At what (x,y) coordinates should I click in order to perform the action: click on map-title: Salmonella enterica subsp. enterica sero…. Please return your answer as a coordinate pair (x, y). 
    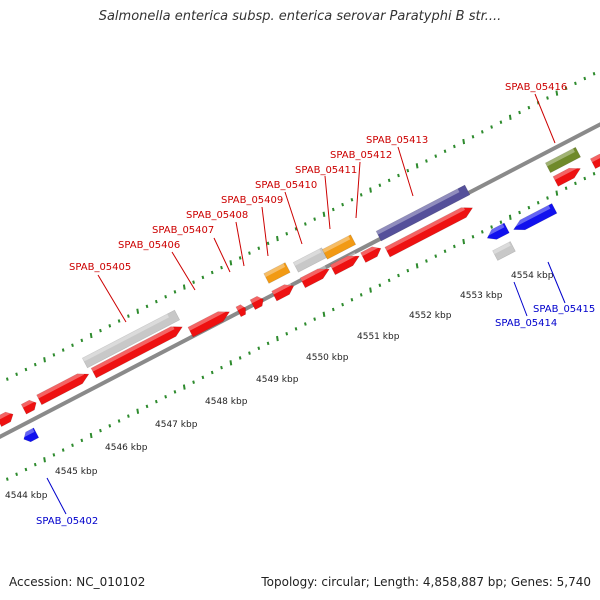
    Looking at the image, I should click on (300, 16).